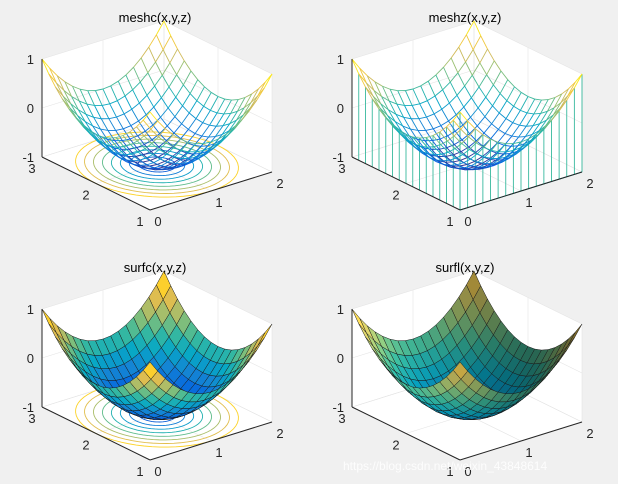  What do you see at coordinates (406, 183) in the screenshot?
I see `y-axis-line` at bounding box center [406, 183].